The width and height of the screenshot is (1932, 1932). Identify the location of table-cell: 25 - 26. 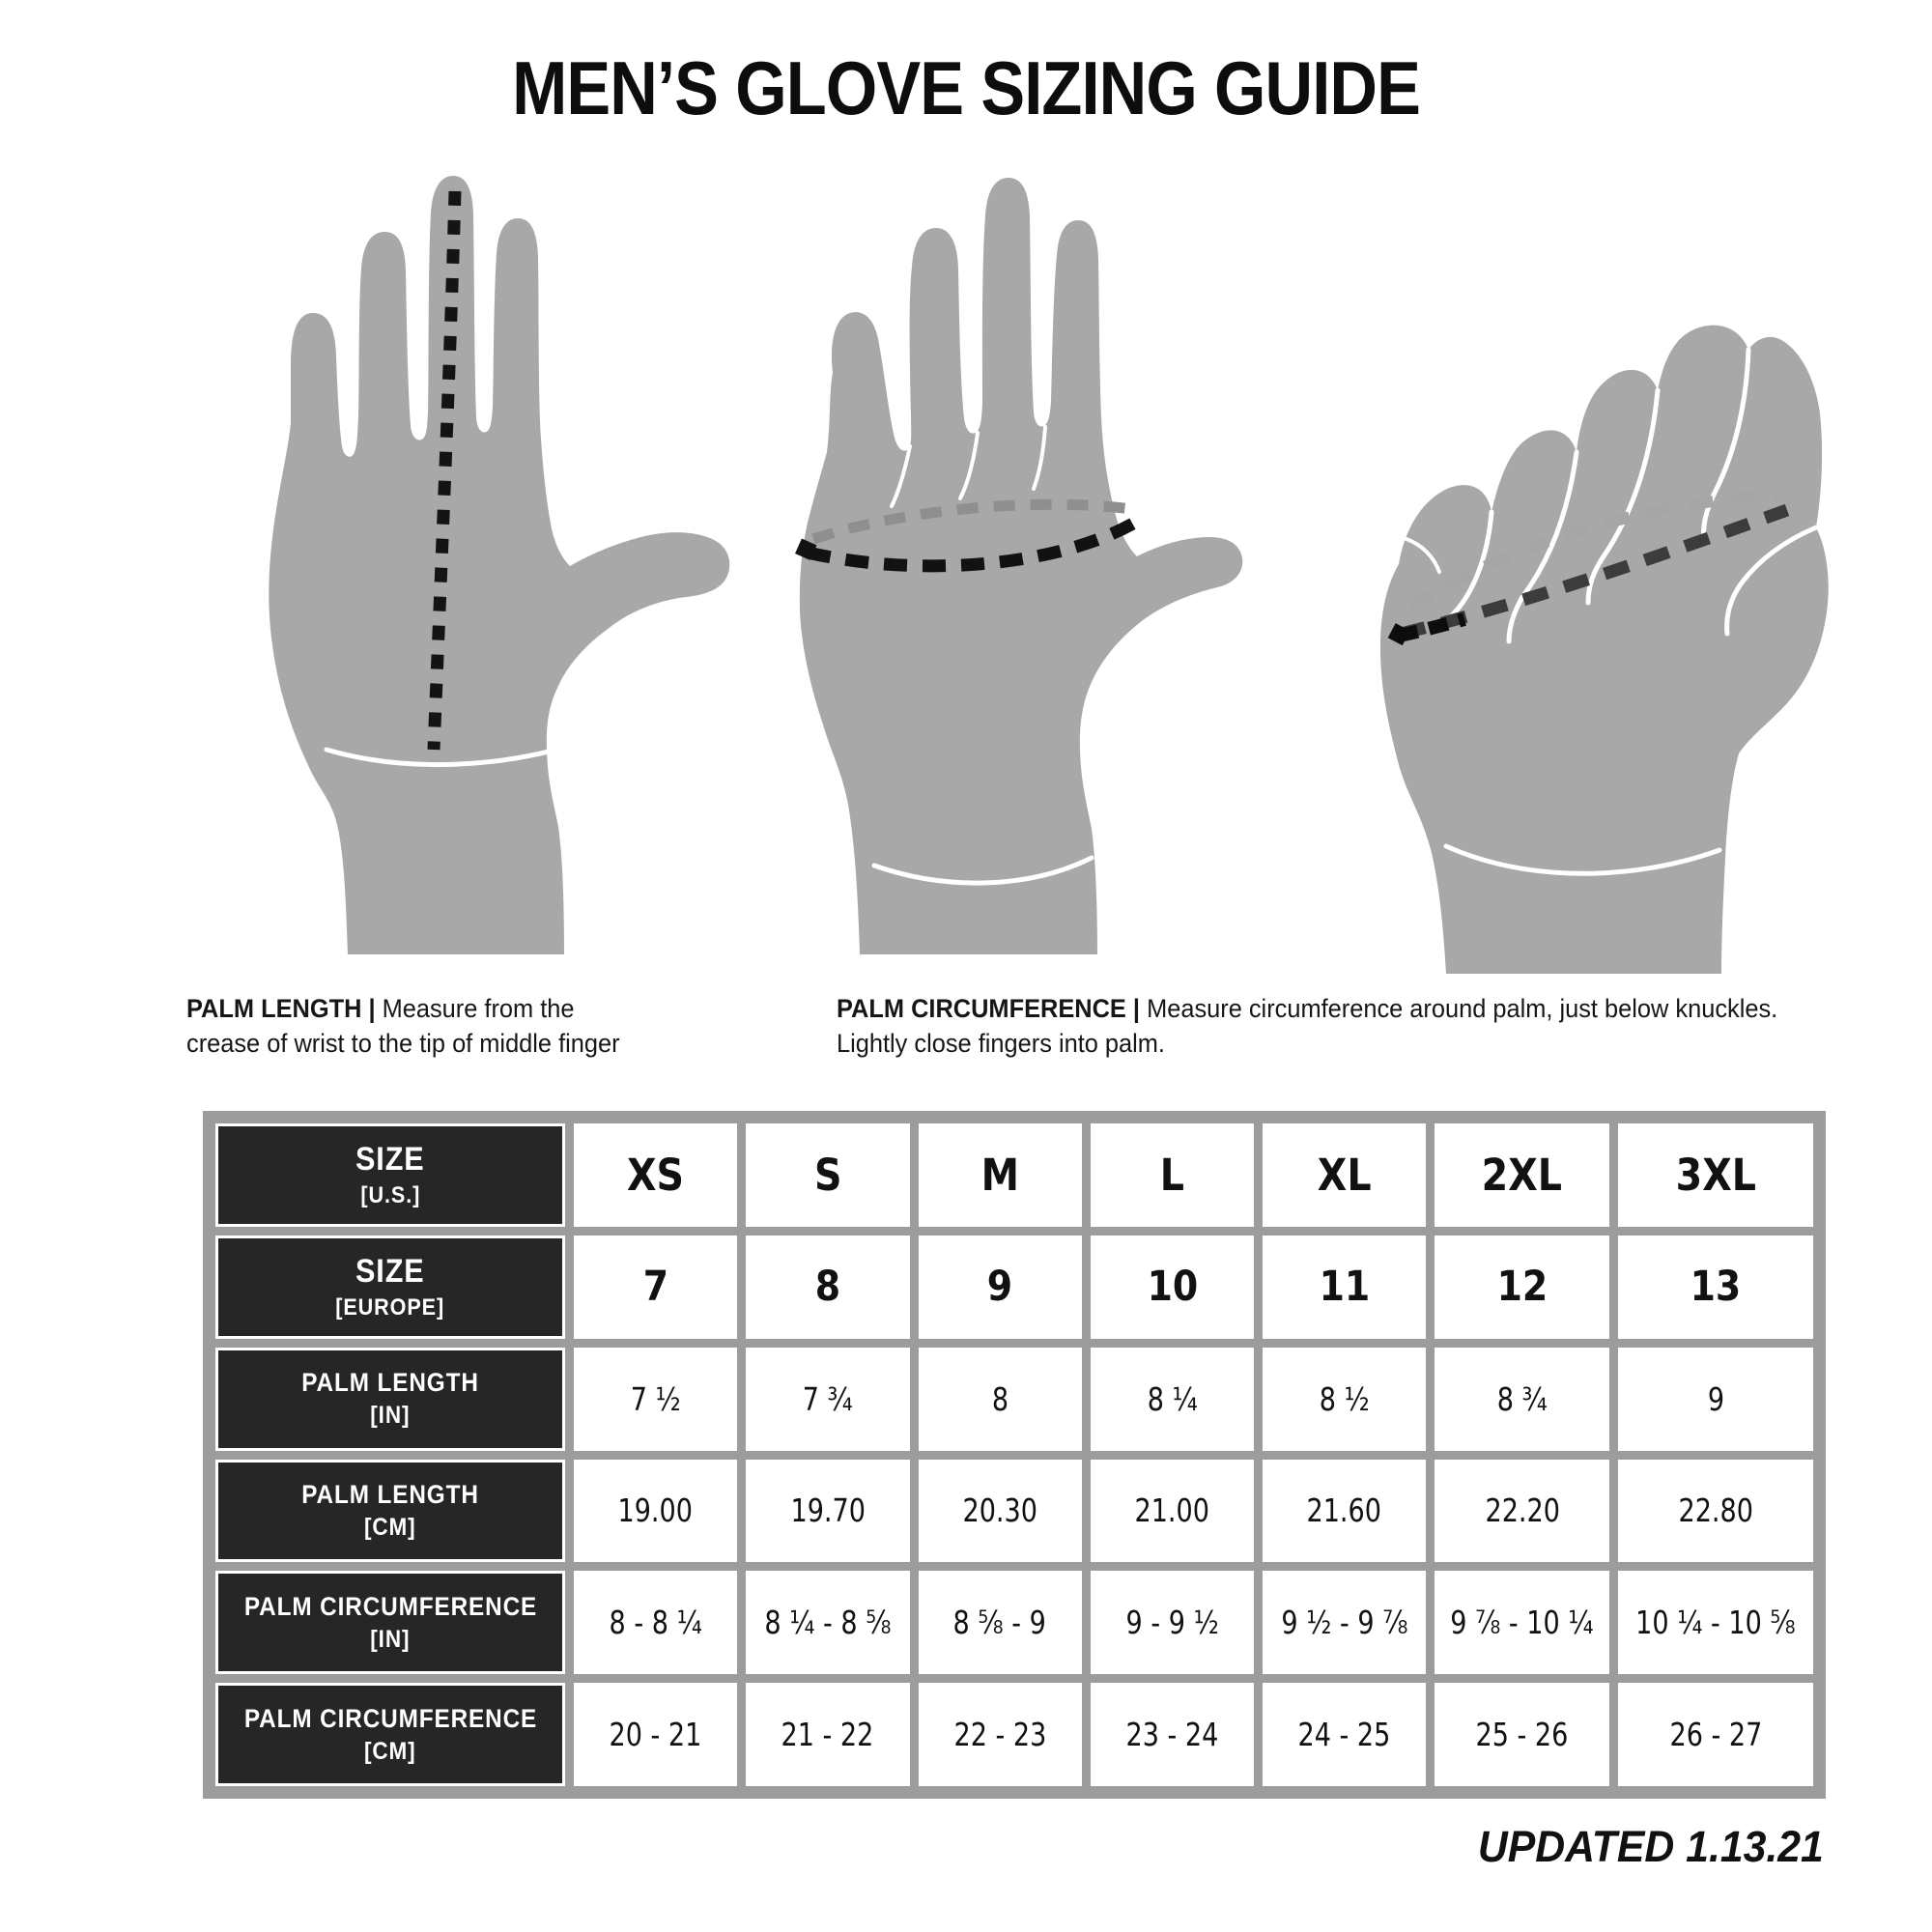
(1522, 1734).